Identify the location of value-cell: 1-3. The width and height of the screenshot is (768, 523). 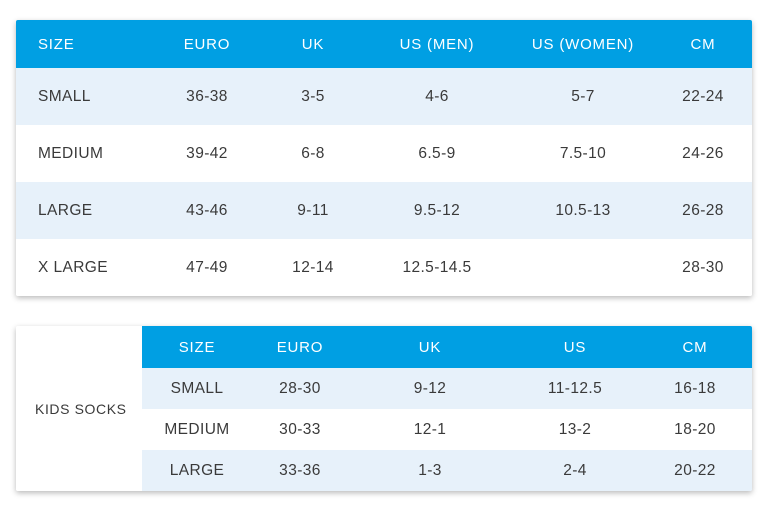
(430, 470).